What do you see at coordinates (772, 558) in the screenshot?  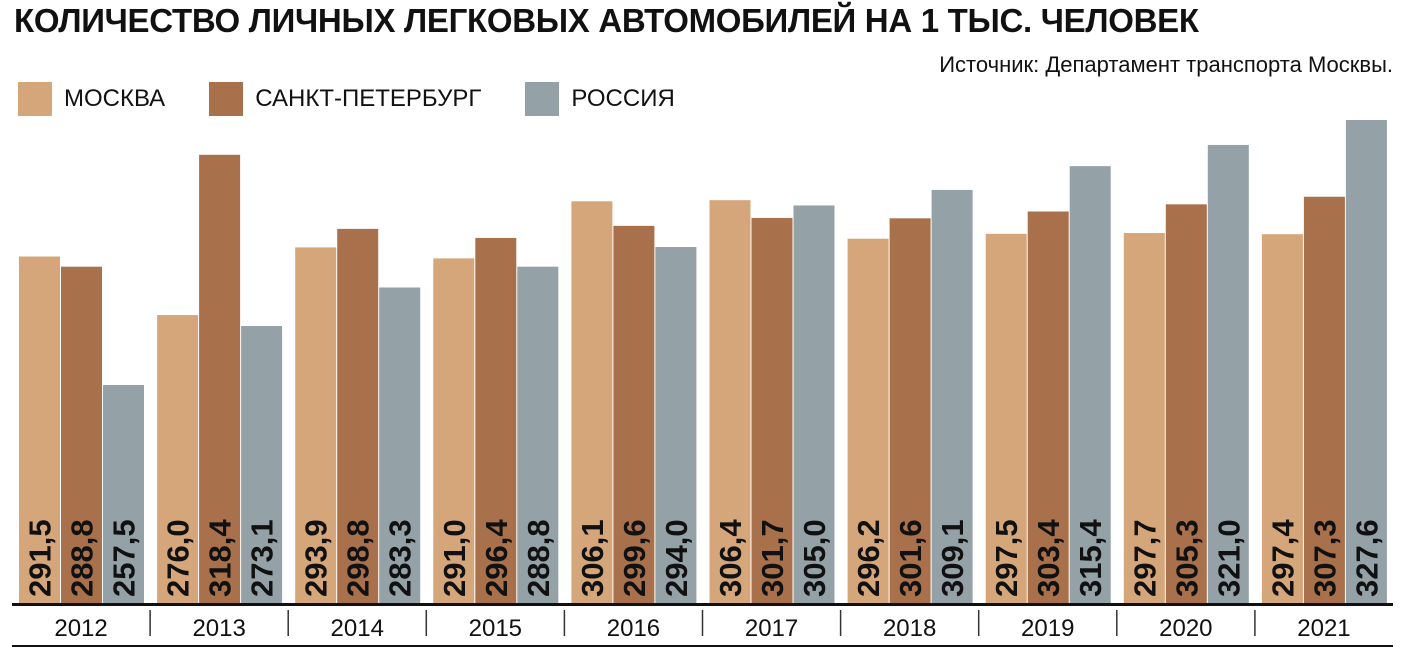 I see `data-label-2017-1: 301,7` at bounding box center [772, 558].